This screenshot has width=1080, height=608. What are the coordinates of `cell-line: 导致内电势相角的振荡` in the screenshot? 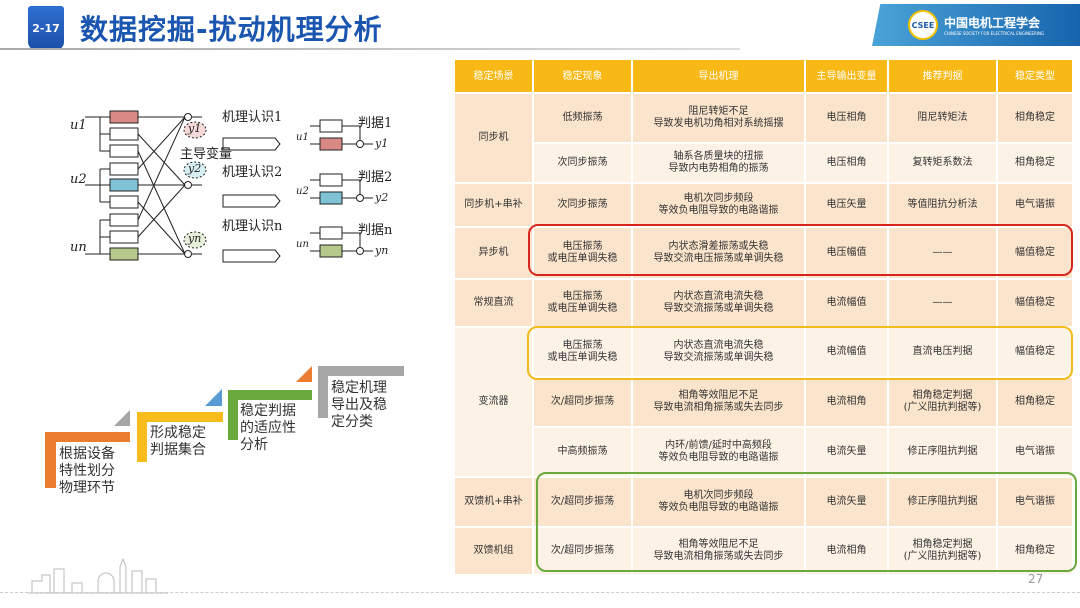 It's located at (718, 168).